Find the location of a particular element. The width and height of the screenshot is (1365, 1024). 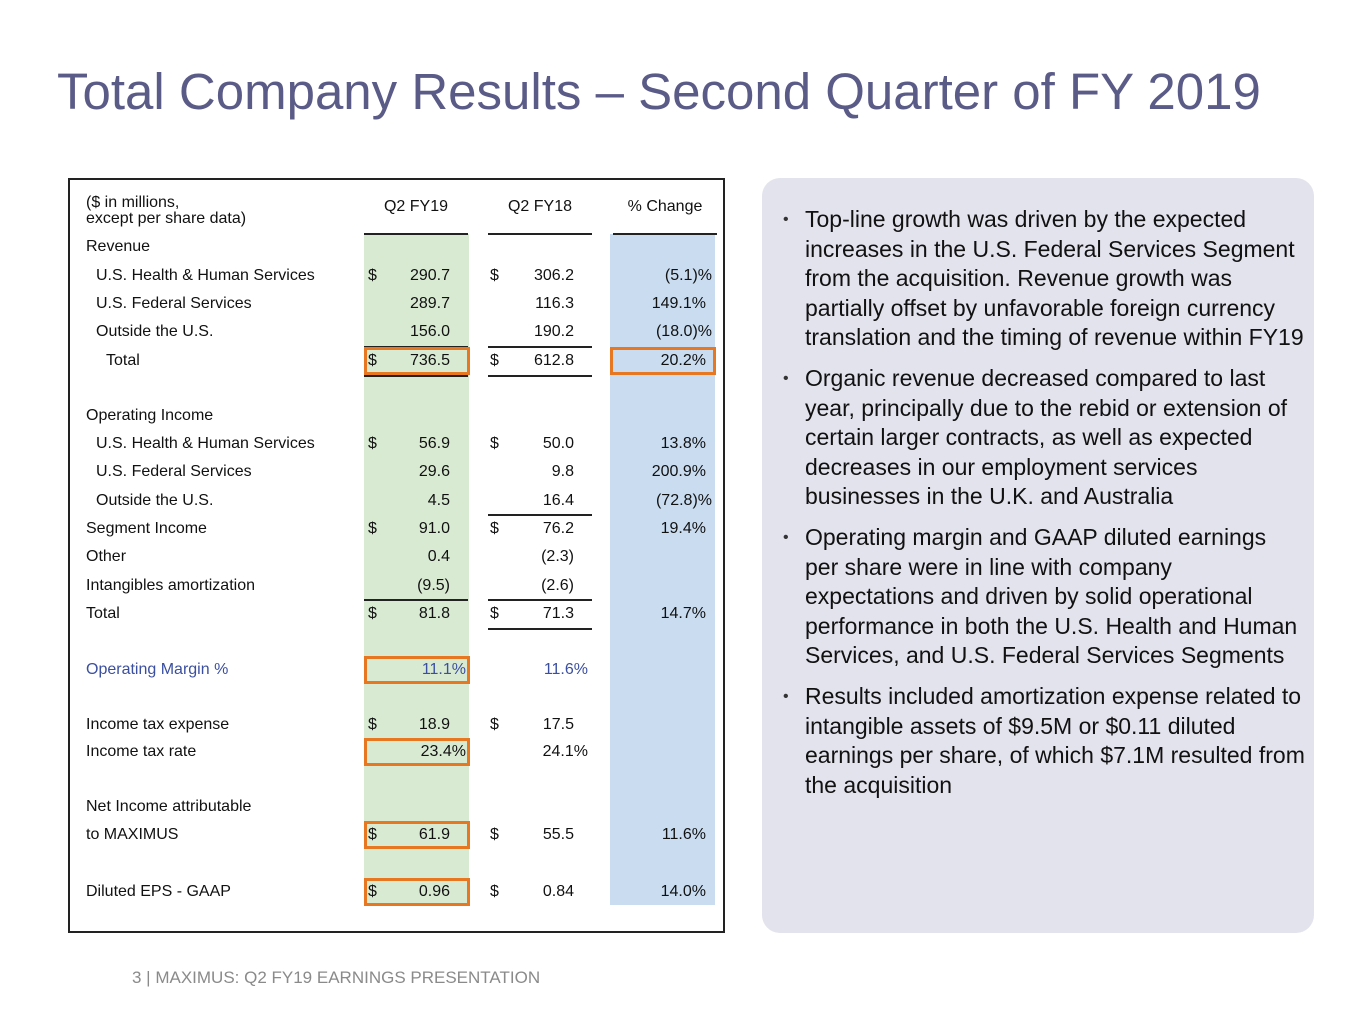

cell-value: (72.8)% is located at coordinates (683, 500).